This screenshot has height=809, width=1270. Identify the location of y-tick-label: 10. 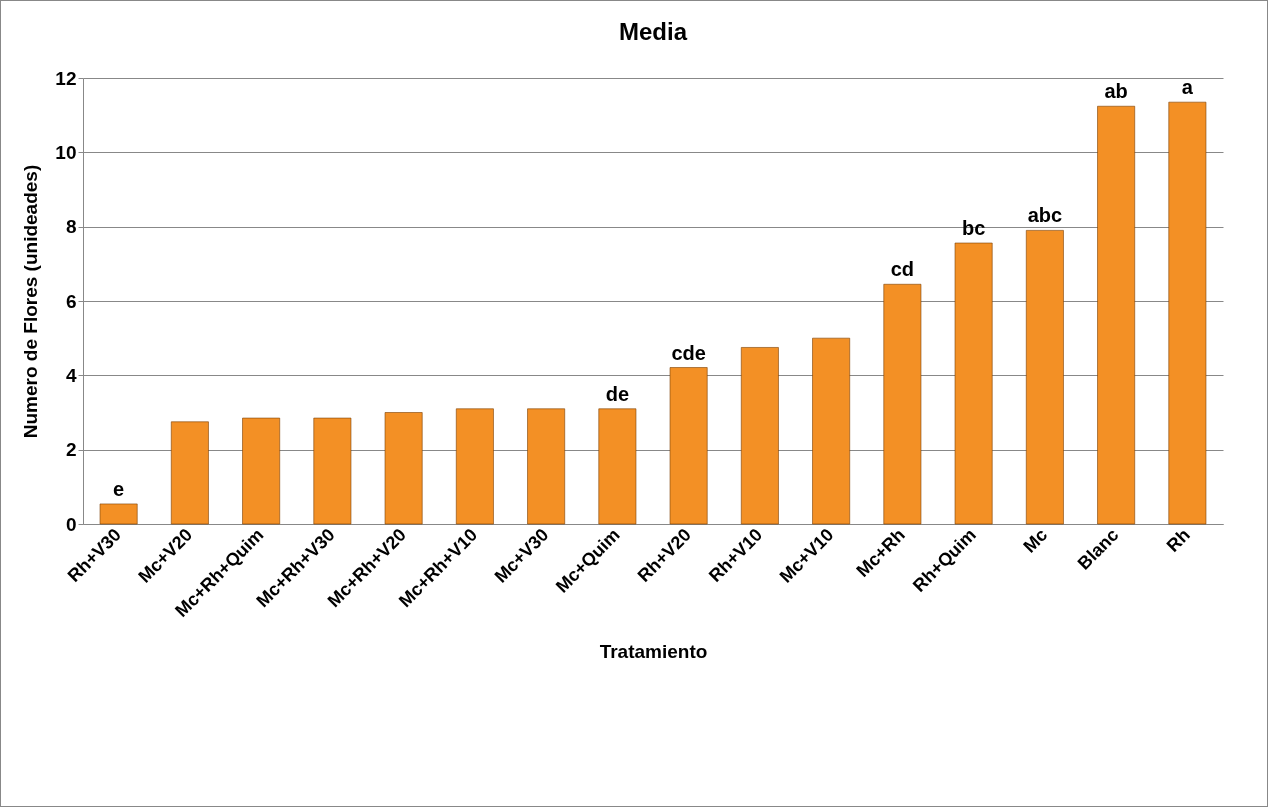
(66, 152).